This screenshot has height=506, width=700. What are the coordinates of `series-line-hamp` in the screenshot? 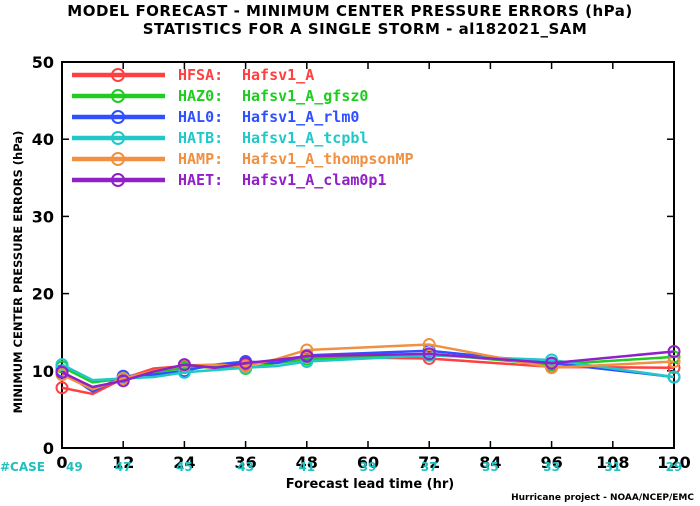 It's located at (368, 367).